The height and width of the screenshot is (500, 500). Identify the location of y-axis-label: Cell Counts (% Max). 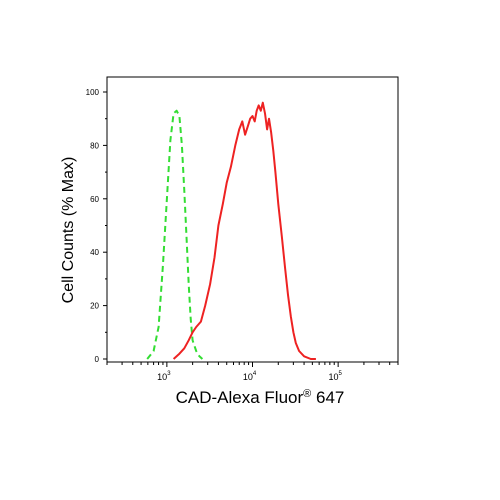
(68, 230).